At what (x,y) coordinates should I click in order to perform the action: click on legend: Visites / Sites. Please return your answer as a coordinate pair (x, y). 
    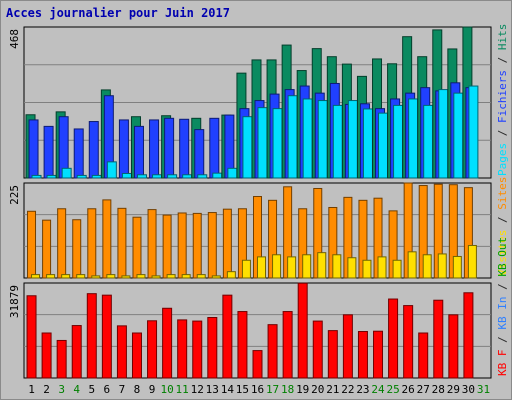
    Looking at the image, I should click on (502, 226).